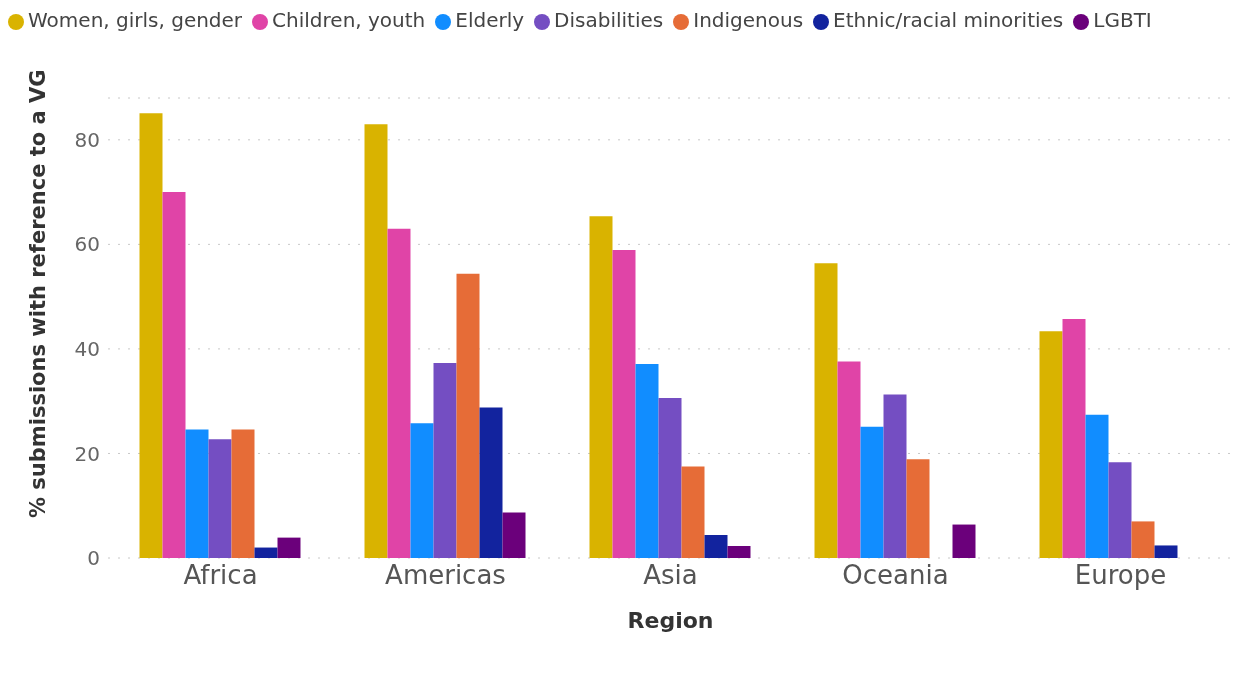  What do you see at coordinates (87, 453) in the screenshot?
I see `y-tick-label: 20` at bounding box center [87, 453].